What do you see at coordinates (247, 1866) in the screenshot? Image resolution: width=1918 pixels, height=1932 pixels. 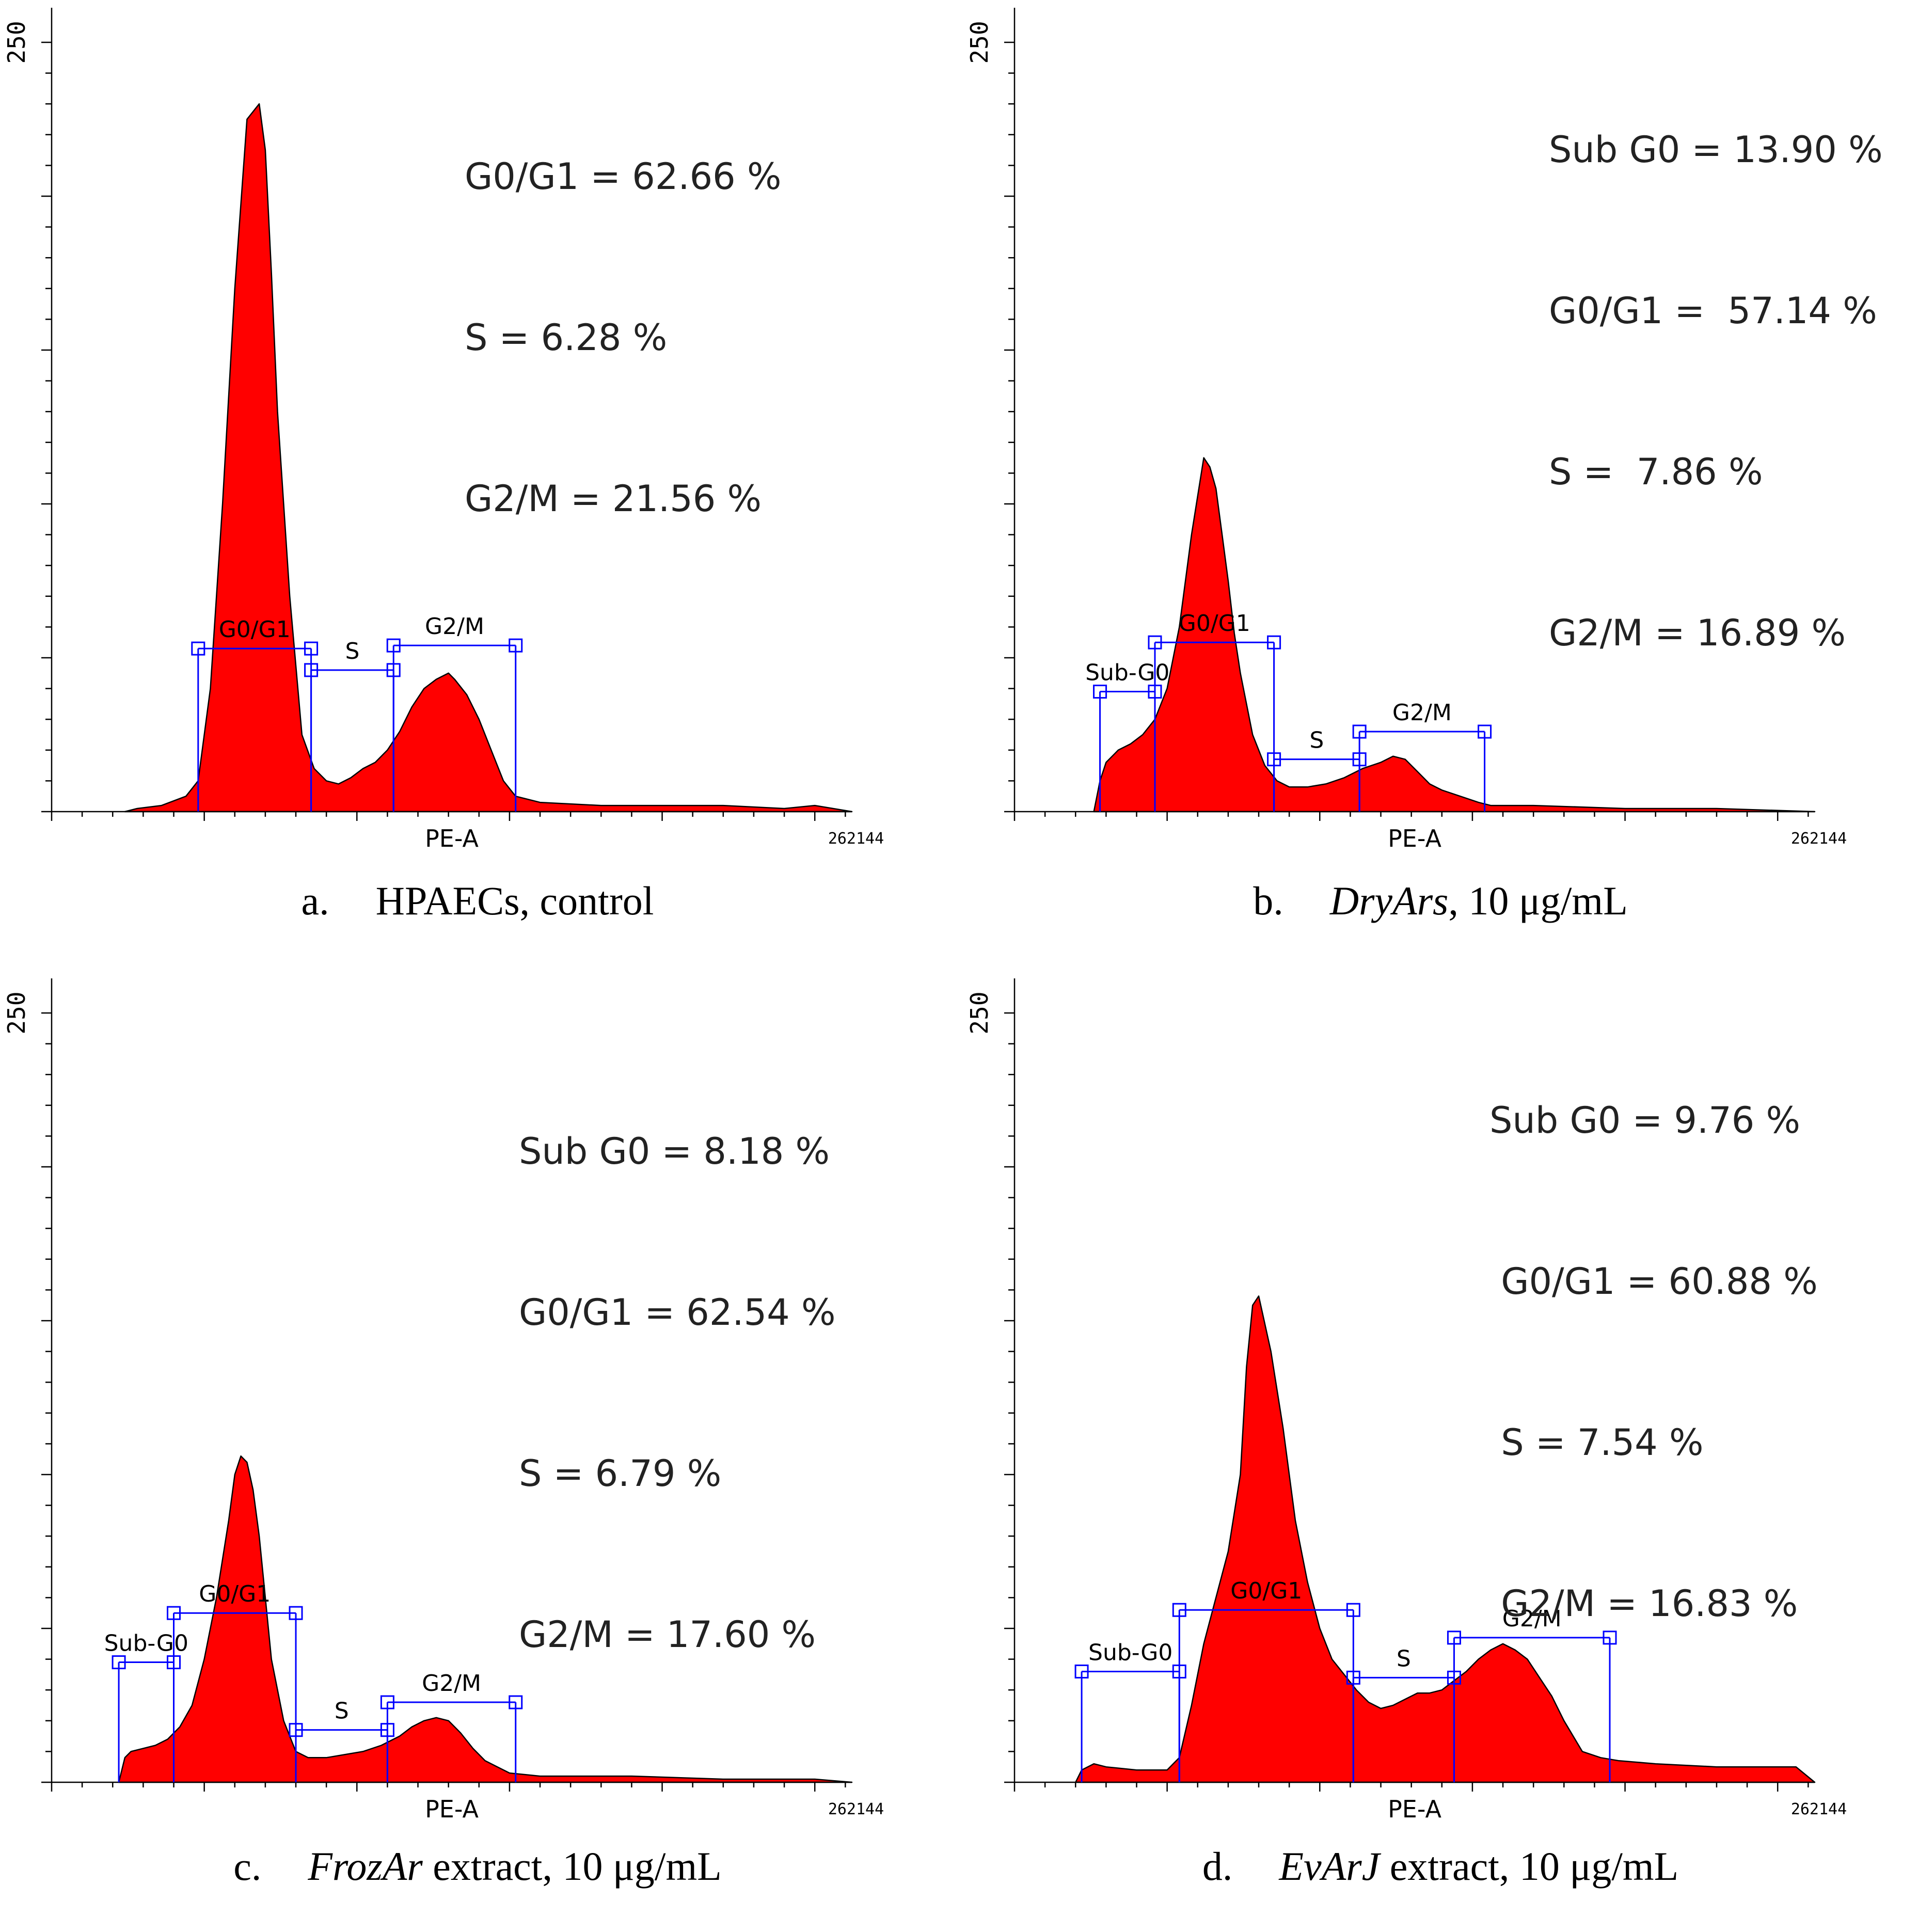 I see `caption-letter: c.` at bounding box center [247, 1866].